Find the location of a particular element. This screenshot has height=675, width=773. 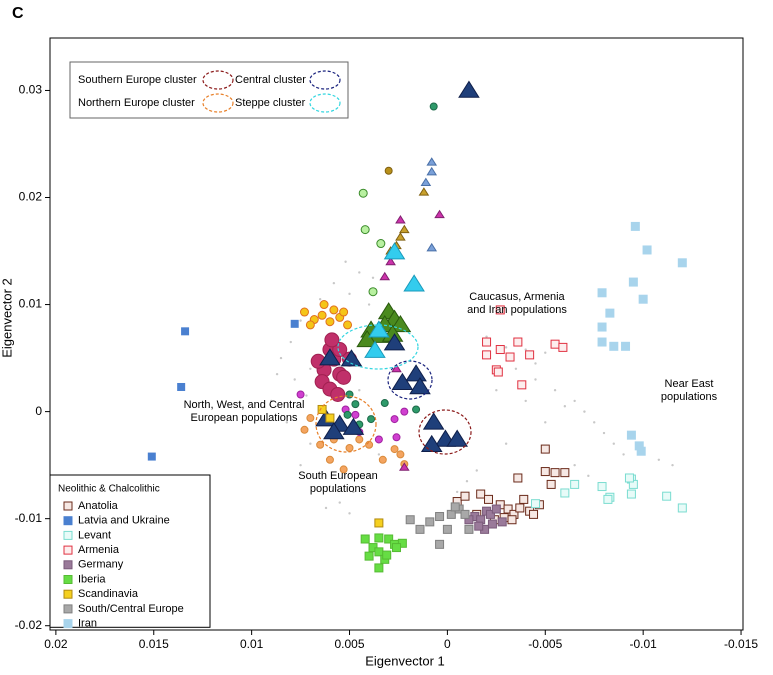

x-tick-label: 0 is located at coordinates (447, 644).